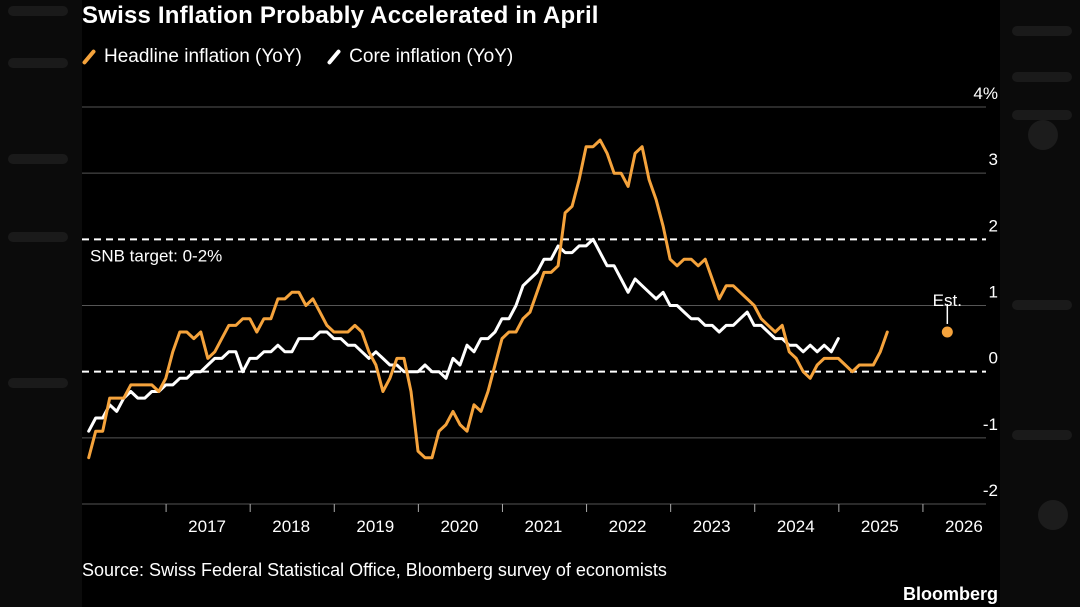  What do you see at coordinates (990, 490) in the screenshot?
I see `y-tick-label: -2` at bounding box center [990, 490].